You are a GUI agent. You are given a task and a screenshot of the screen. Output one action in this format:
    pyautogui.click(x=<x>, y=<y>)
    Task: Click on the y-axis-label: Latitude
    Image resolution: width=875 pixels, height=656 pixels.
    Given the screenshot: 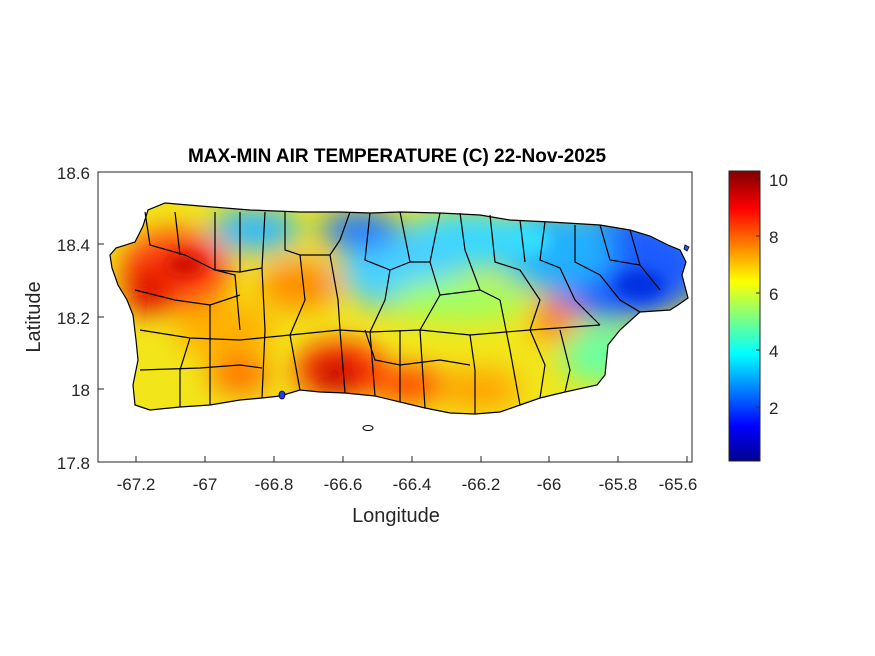 What is the action you would take?
    pyautogui.click(x=34, y=316)
    